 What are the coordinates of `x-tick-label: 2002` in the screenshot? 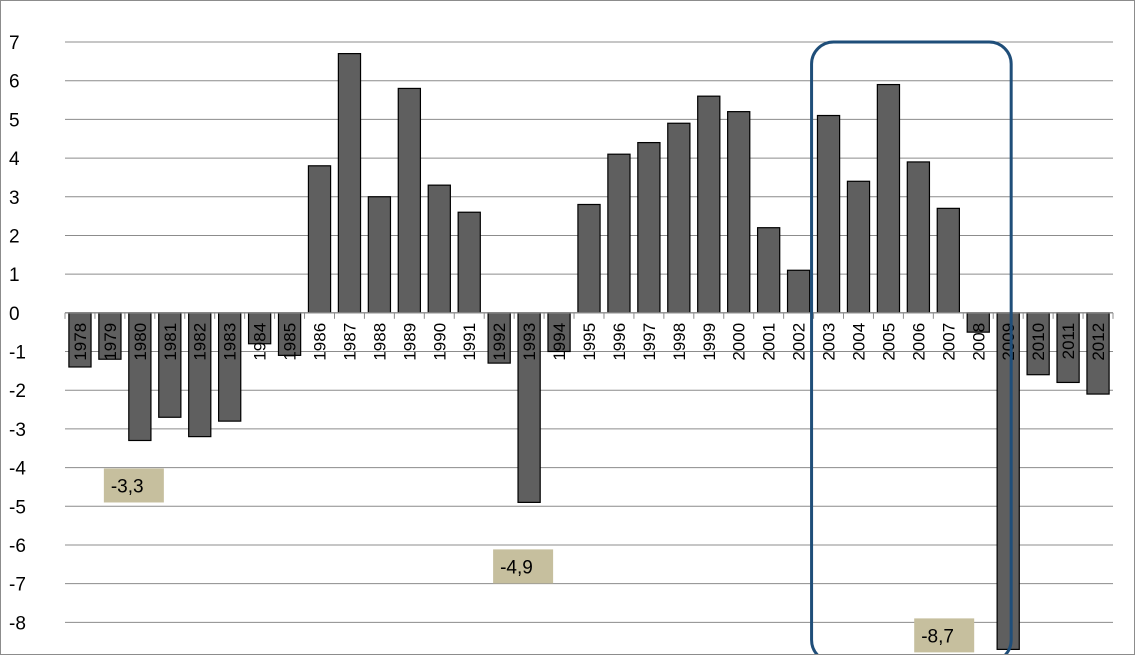 It's located at (799, 342).